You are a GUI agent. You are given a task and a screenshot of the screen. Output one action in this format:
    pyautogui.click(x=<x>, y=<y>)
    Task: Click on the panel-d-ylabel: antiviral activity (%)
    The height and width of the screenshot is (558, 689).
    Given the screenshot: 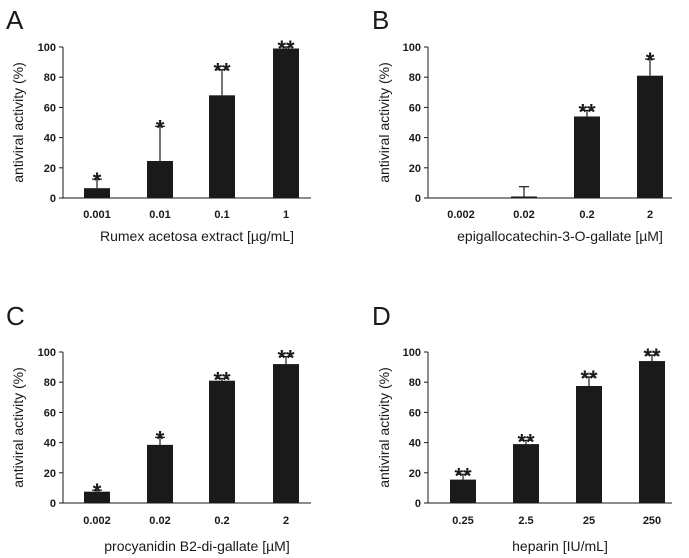 What is the action you would take?
    pyautogui.click(x=384, y=427)
    